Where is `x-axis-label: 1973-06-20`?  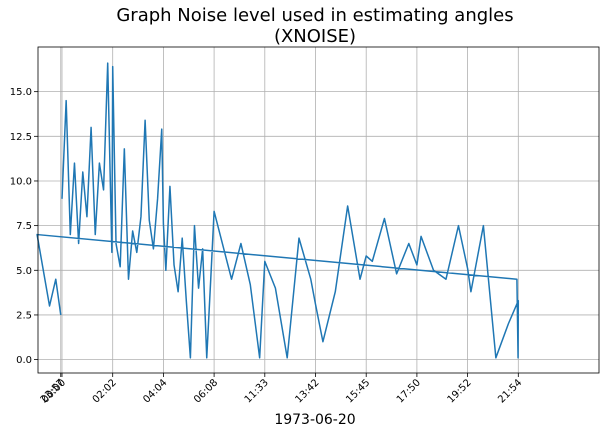
x-axis-label: 1973-06-20 is located at coordinates (314, 420).